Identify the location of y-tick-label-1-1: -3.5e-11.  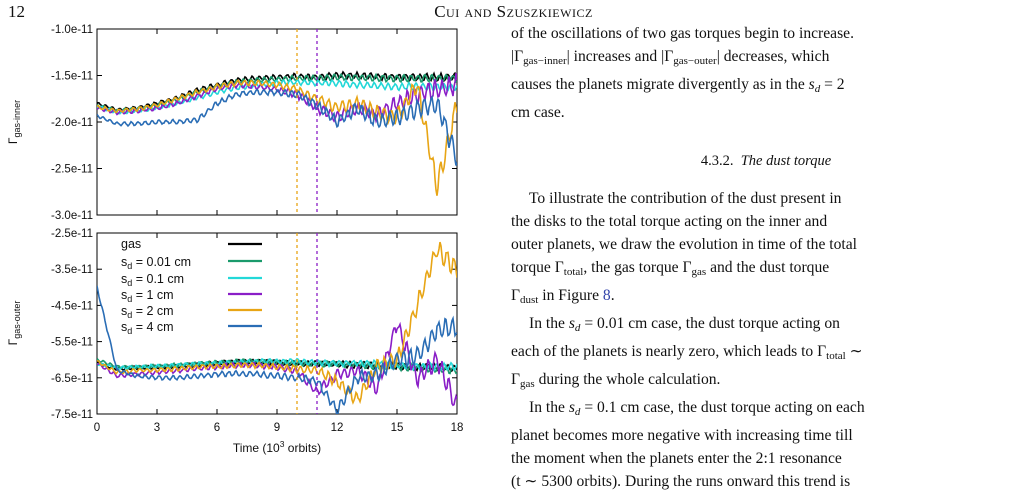
(72, 270).